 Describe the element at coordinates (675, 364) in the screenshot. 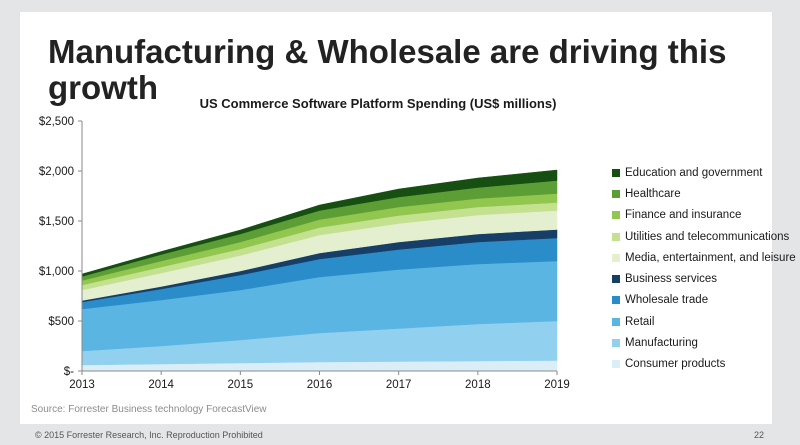

I see `legend-label: Consumer products` at that location.